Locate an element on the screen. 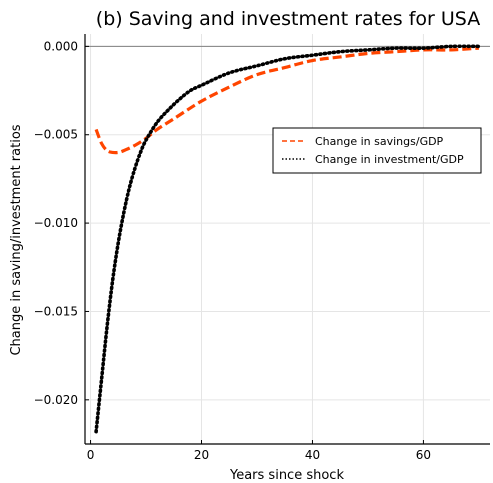  y-tick-label: −0.020 is located at coordinates (56, 400).